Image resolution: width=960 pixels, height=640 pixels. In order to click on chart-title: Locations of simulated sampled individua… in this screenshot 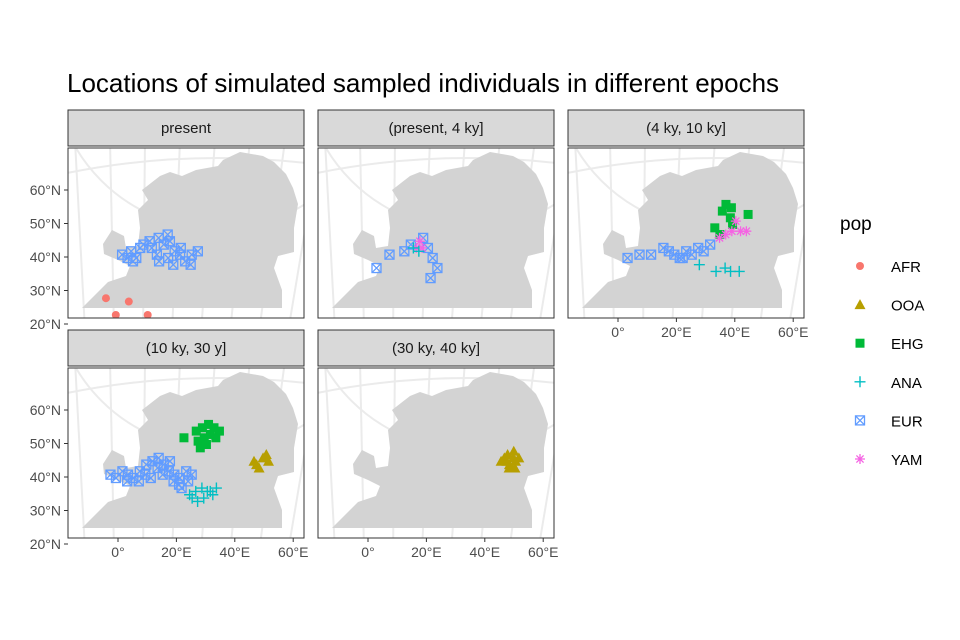, I will do `click(423, 83)`.